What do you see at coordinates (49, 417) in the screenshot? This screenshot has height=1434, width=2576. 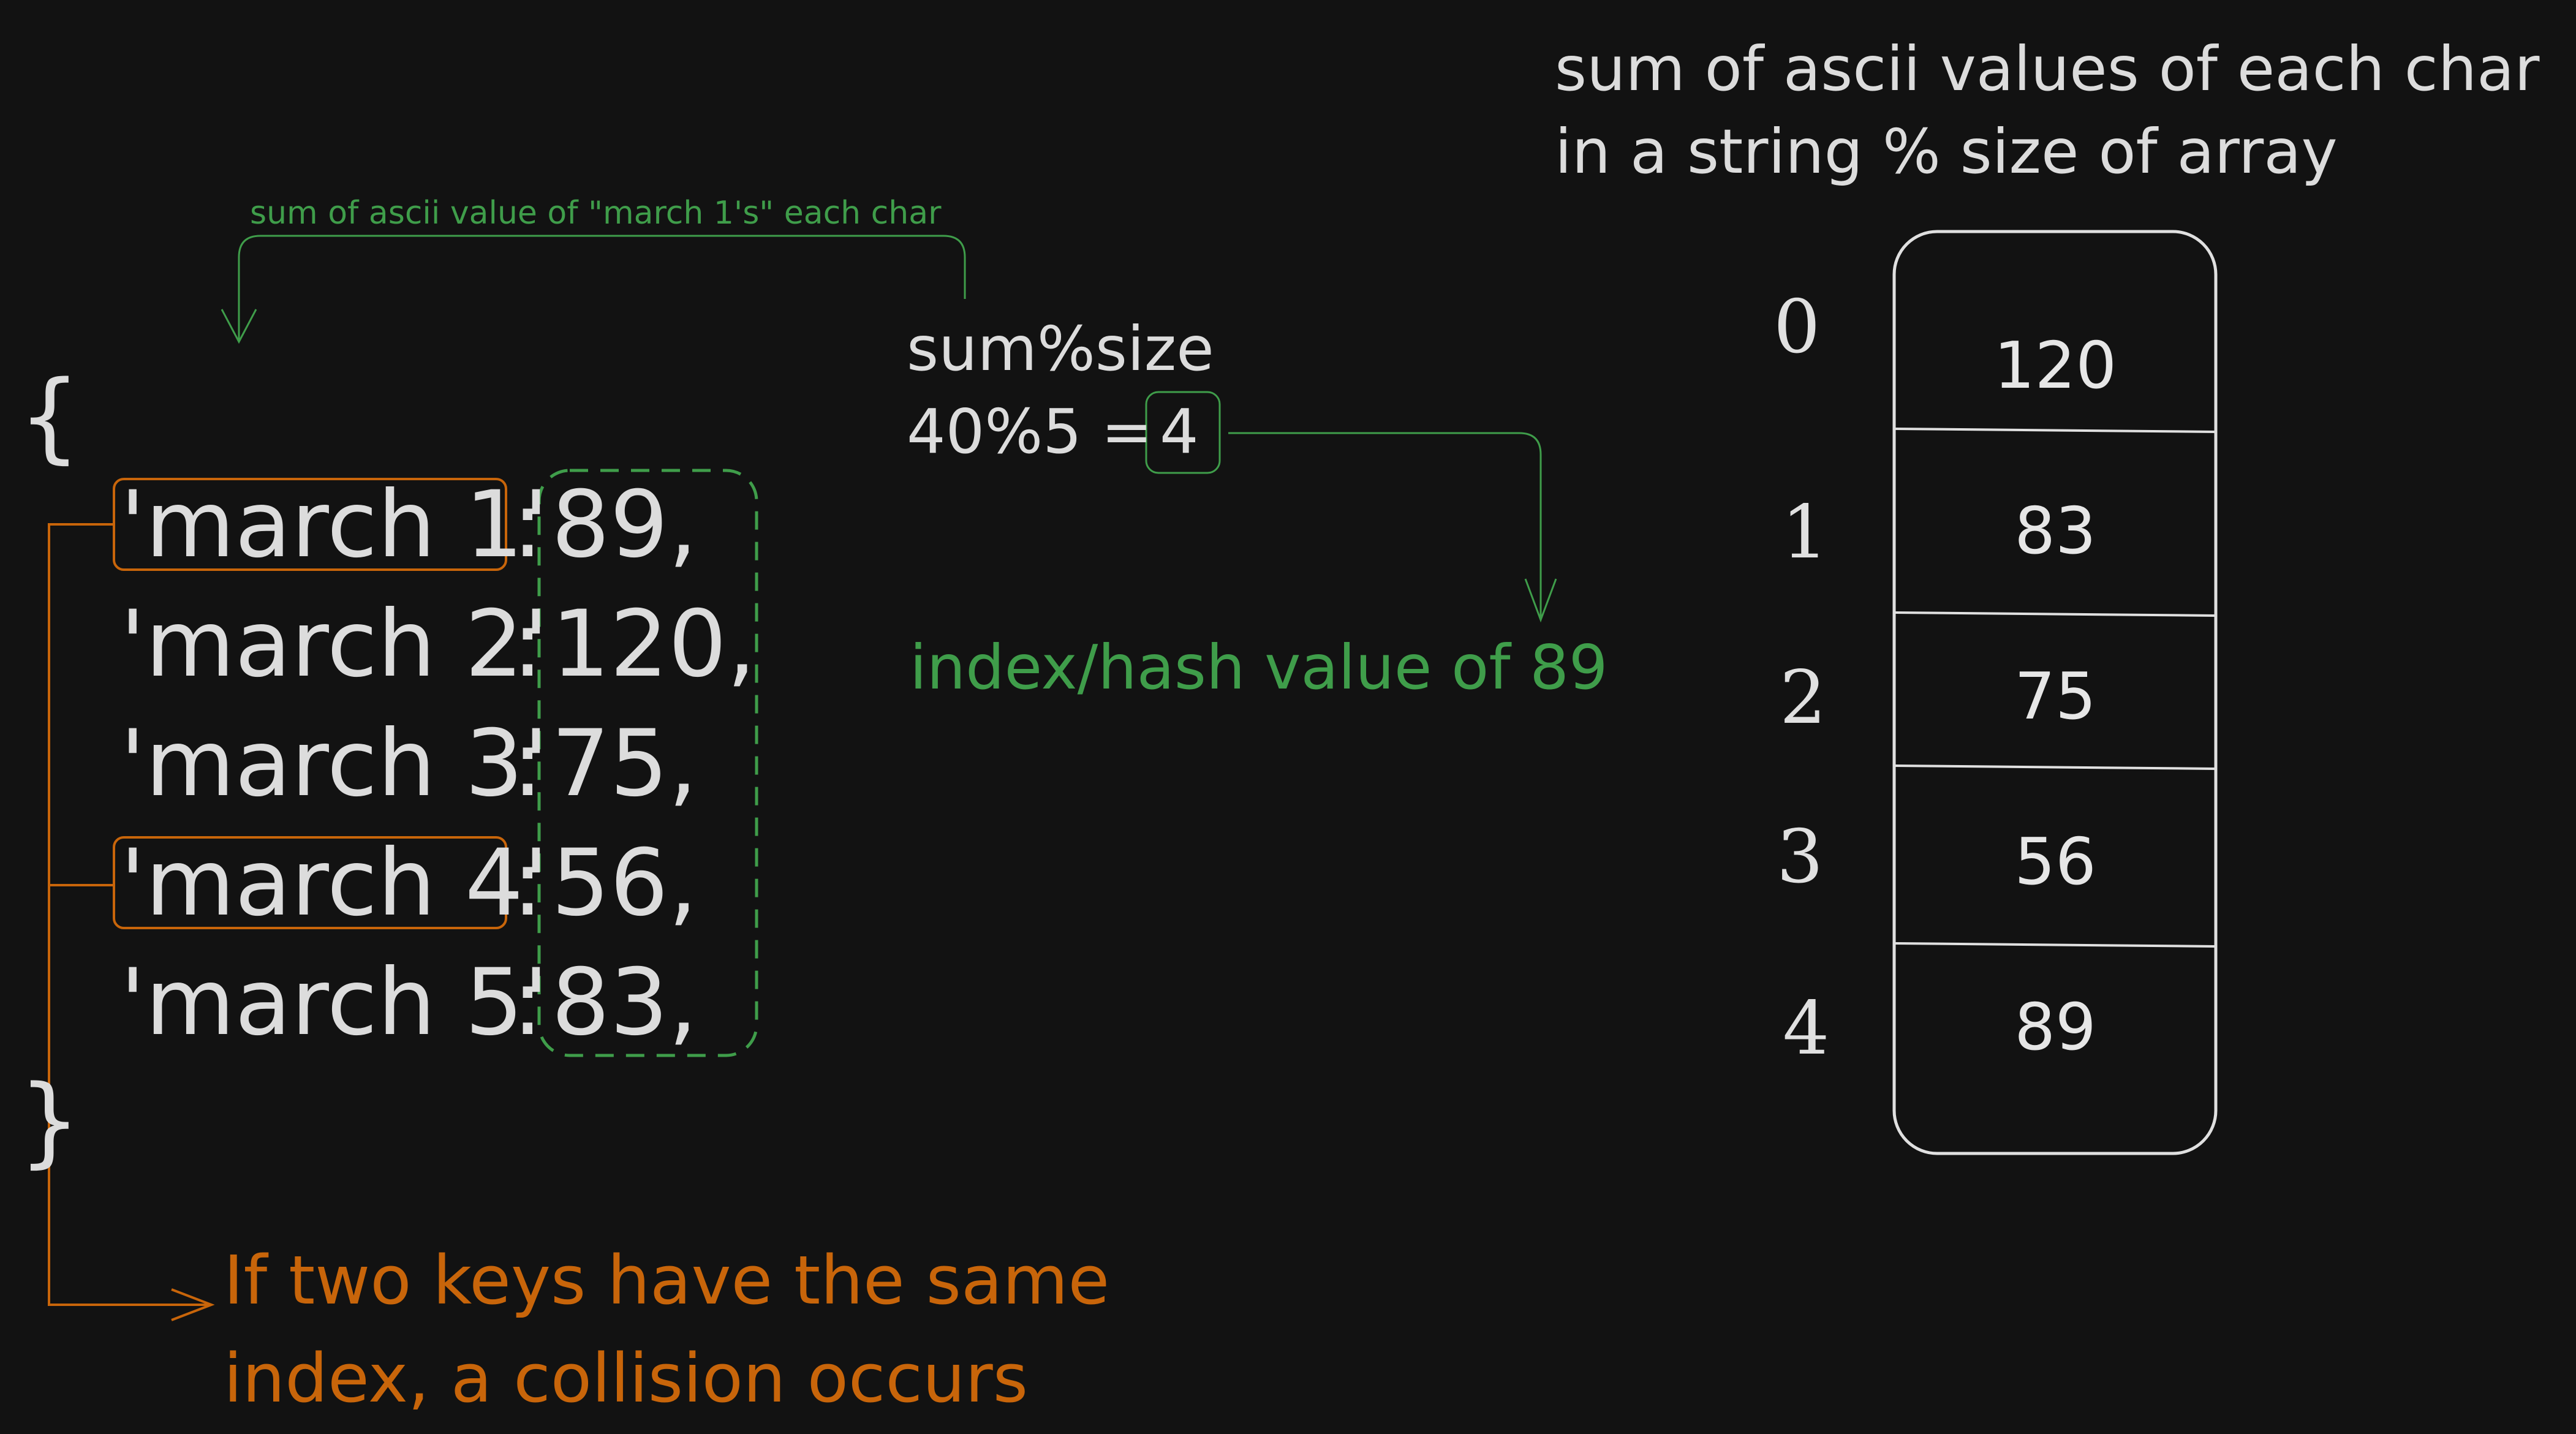 I see `dictionary-open-brace: {` at bounding box center [49, 417].